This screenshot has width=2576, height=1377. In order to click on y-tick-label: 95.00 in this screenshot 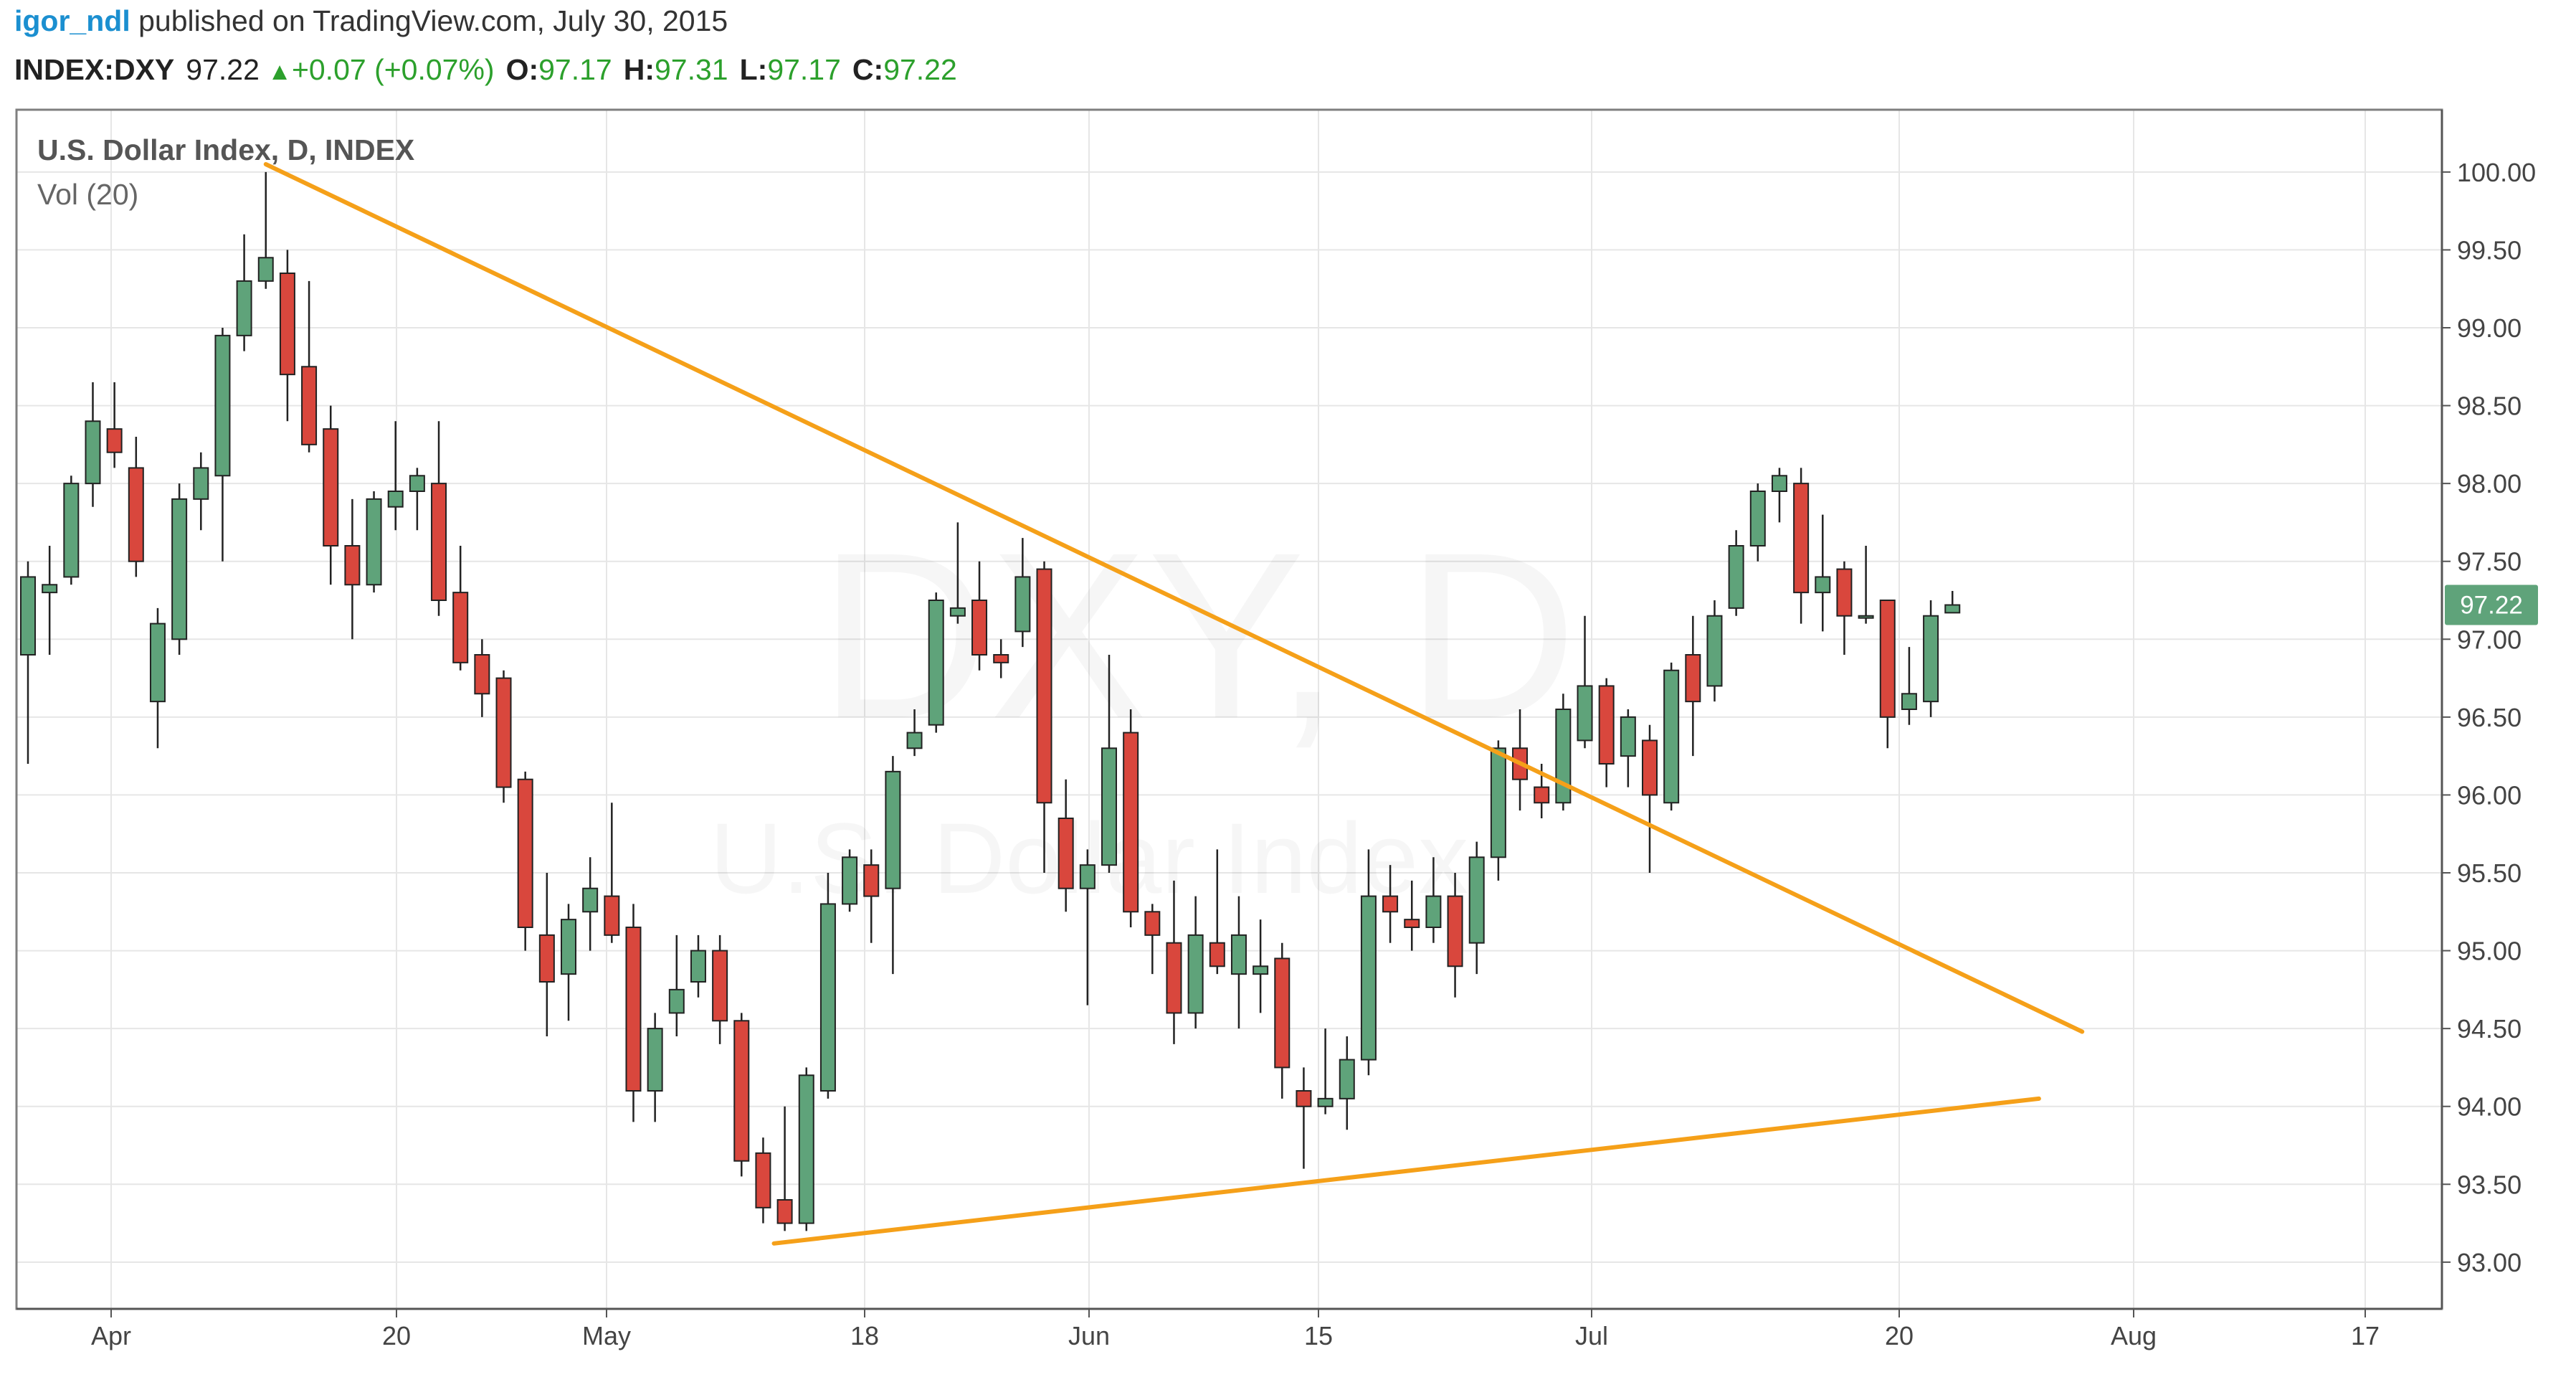, I will do `click(2490, 952)`.